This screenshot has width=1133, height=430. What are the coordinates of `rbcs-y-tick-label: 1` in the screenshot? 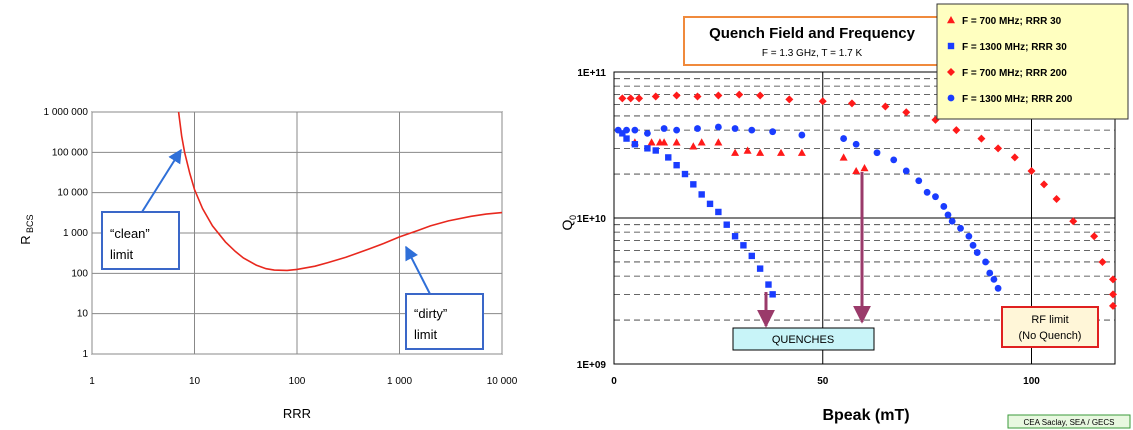 It's located at (85, 354).